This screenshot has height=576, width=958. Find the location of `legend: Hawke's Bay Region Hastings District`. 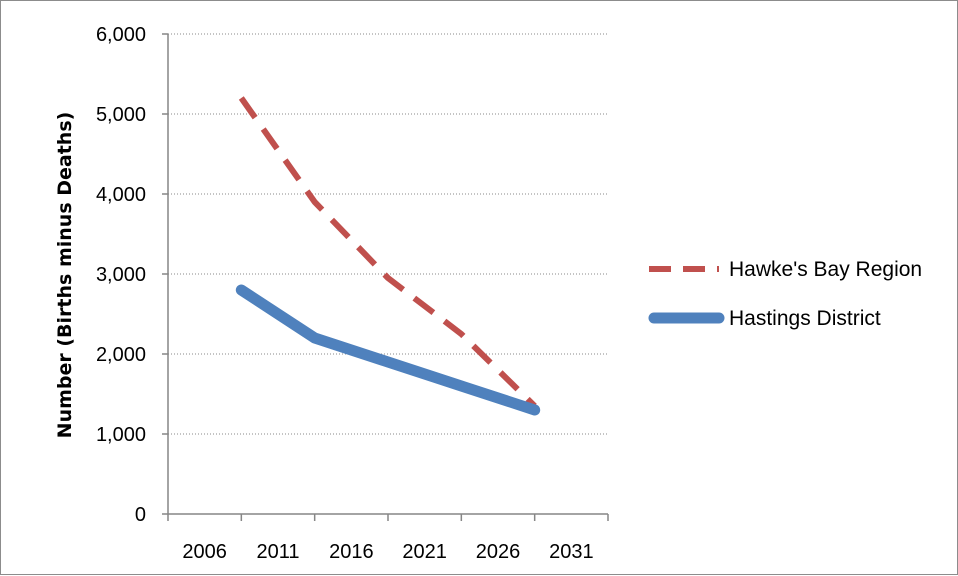

legend: Hawke's Bay Region Hastings District is located at coordinates (785, 294).